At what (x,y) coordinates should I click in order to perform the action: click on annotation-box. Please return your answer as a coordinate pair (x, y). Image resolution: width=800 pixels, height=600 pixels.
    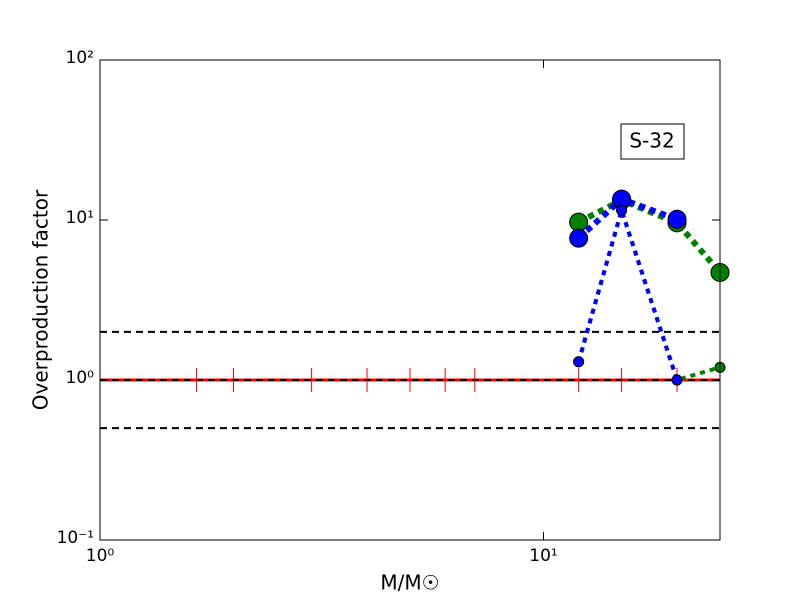
    Looking at the image, I should click on (652, 141).